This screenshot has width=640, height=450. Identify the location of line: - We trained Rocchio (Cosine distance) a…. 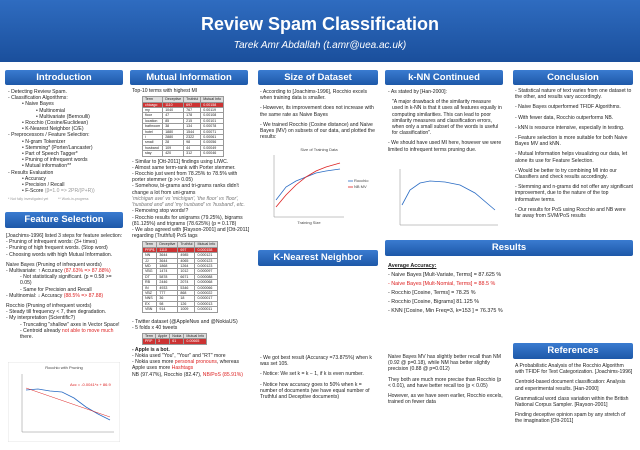
(317, 131).